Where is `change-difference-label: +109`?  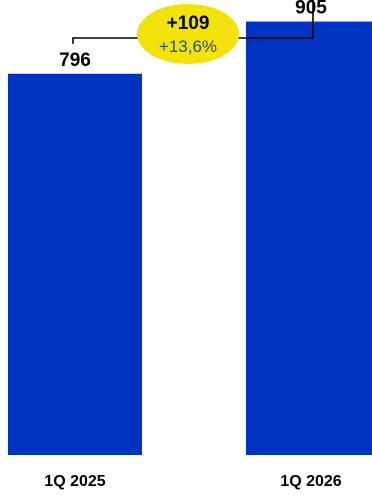
change-difference-label: +109 is located at coordinates (188, 23).